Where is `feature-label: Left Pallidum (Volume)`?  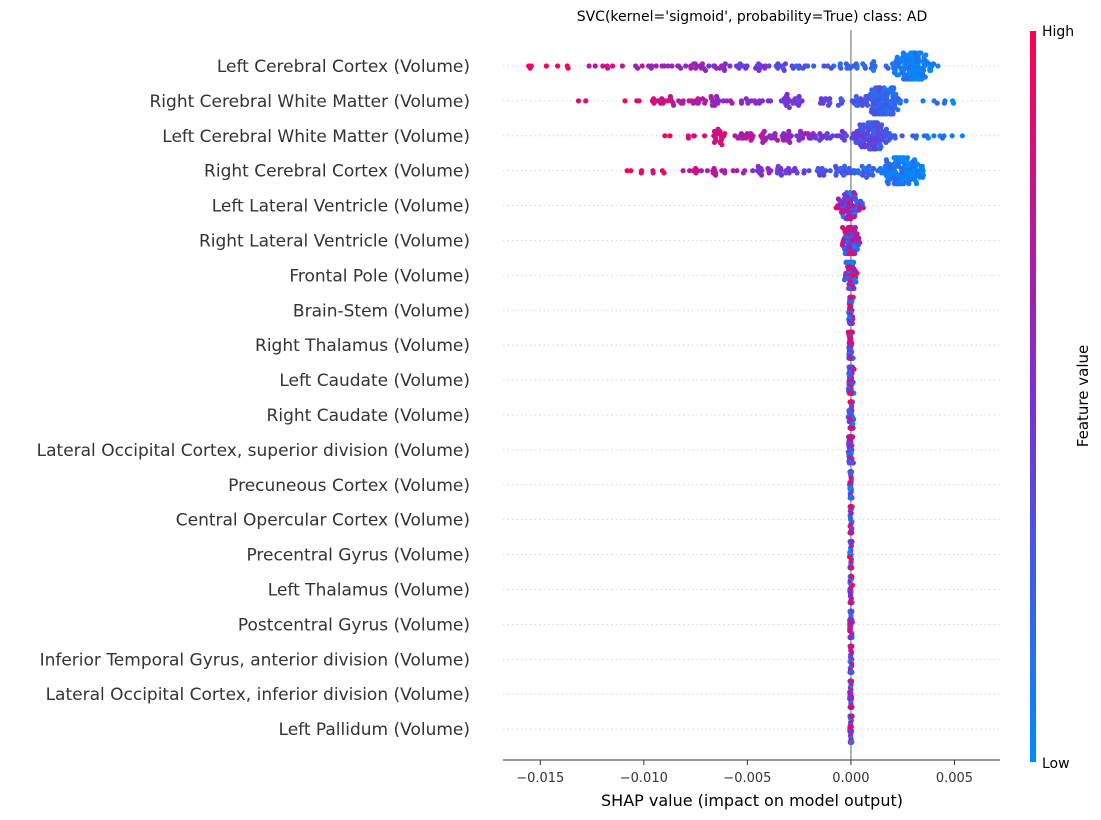
feature-label: Left Pallidum (Volume) is located at coordinates (374, 730).